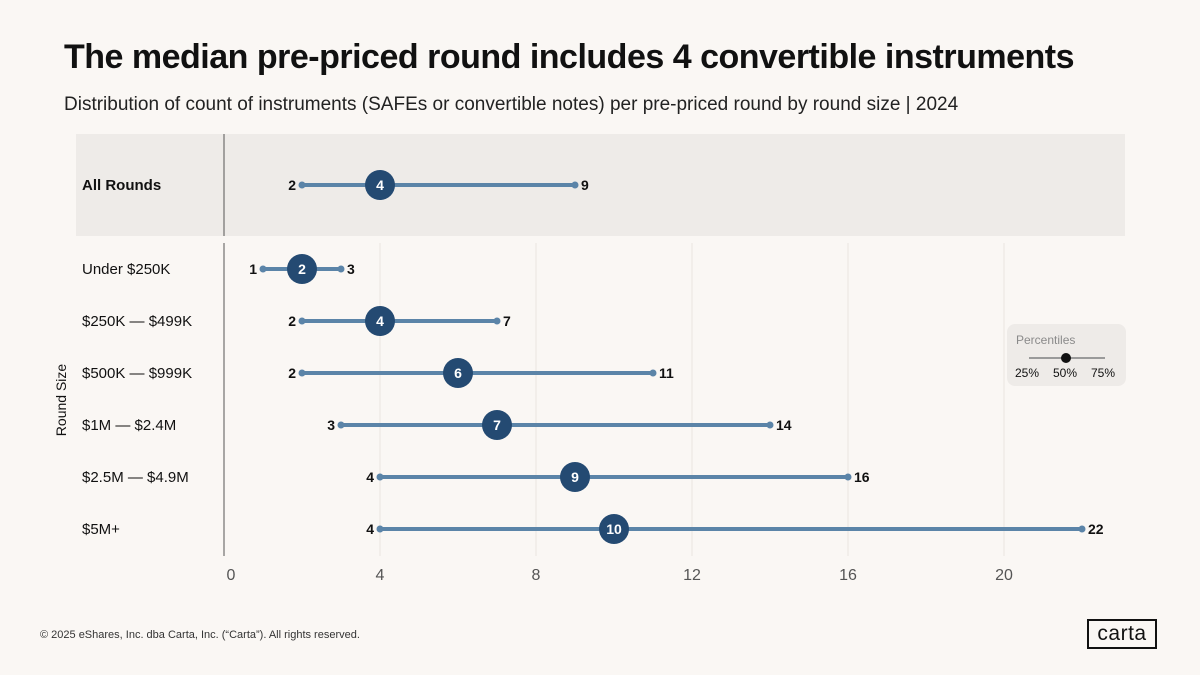 This screenshot has width=1200, height=675. What do you see at coordinates (101, 529) in the screenshot?
I see `row-label: $5M+` at bounding box center [101, 529].